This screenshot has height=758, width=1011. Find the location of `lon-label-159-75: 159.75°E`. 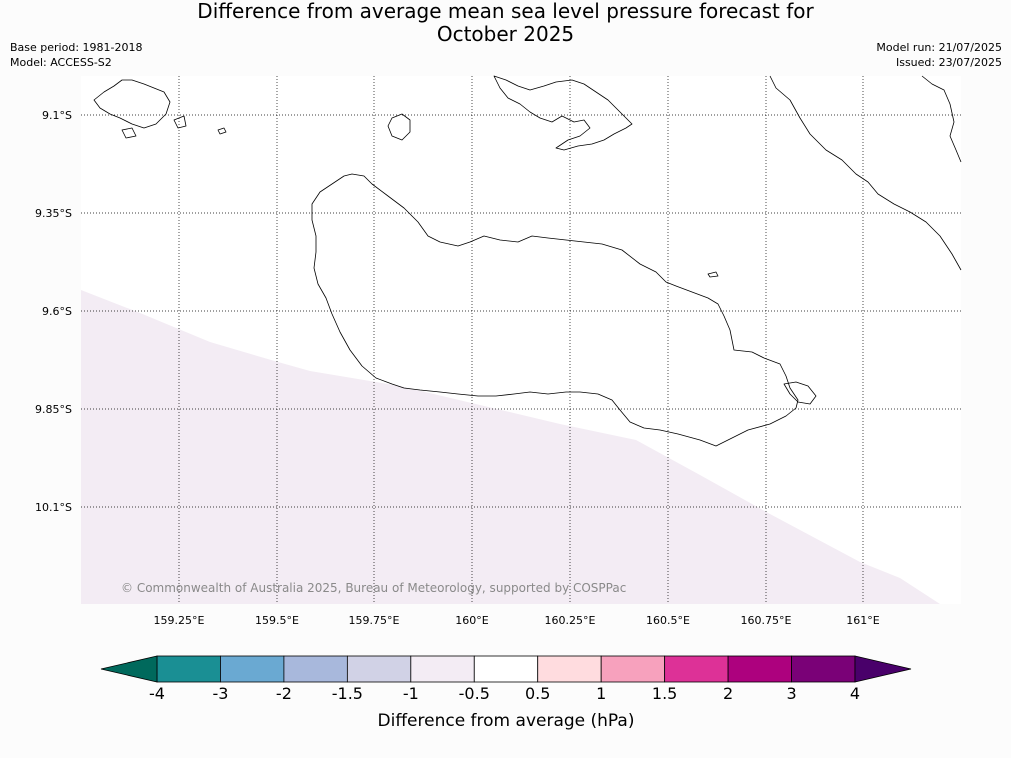

lon-label-159-75: 159.75°E is located at coordinates (374, 620).